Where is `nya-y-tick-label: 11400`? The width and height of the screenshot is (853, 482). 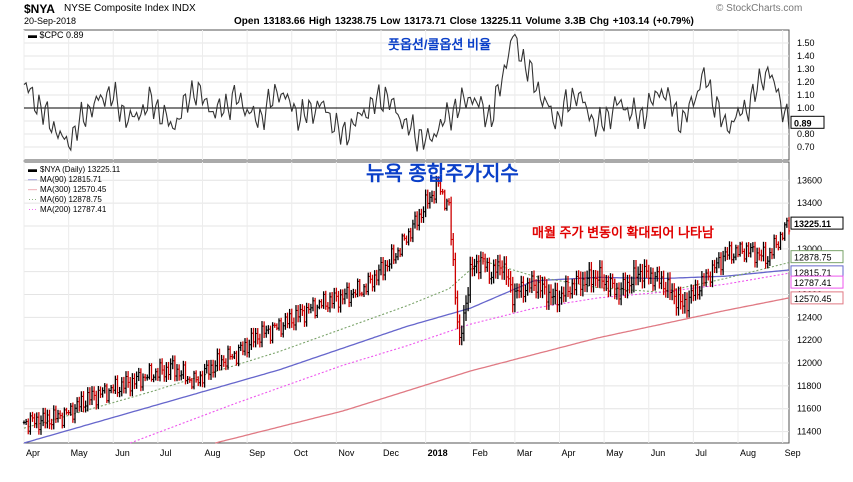 nya-y-tick-label: 11400 is located at coordinates (809, 432).